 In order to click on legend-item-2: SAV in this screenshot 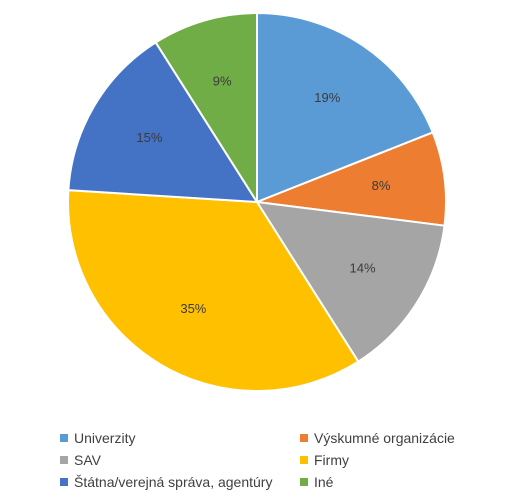, I will do `click(180, 460)`.